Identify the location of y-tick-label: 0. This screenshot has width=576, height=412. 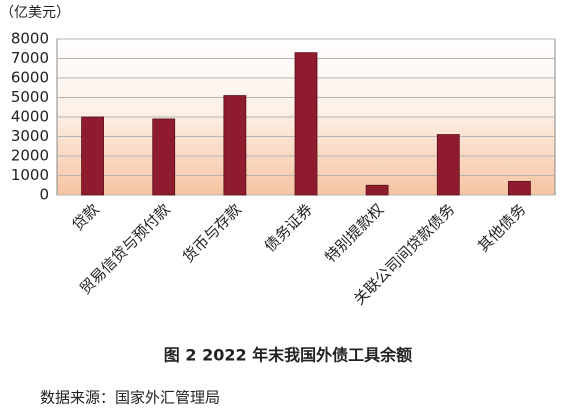
(44, 195).